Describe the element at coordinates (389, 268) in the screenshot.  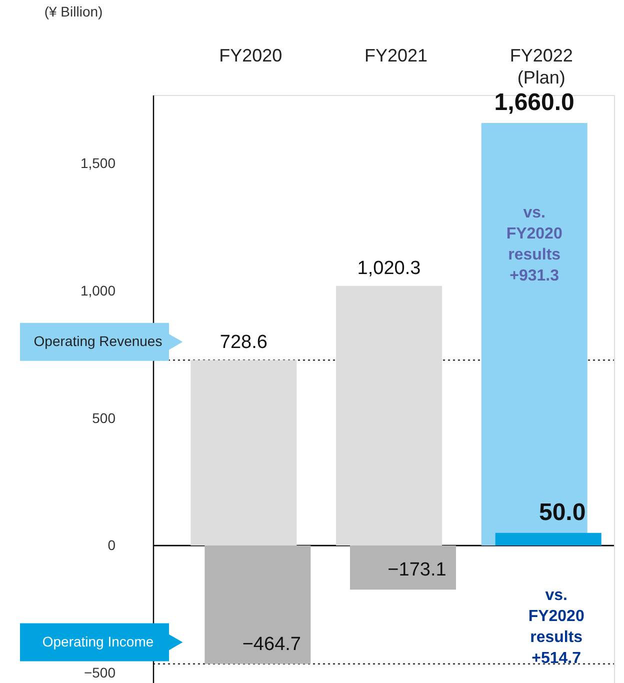
I see `data-label: 1,020.3` at that location.